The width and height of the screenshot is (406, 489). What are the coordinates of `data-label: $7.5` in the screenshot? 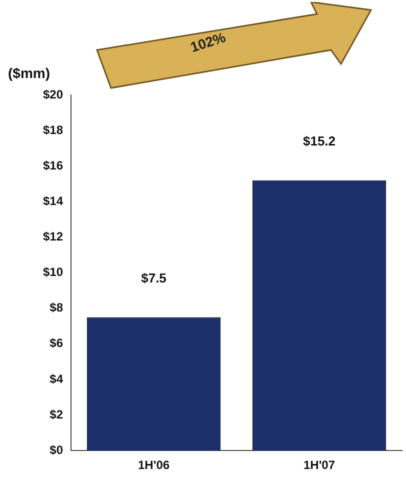 It's located at (153, 278).